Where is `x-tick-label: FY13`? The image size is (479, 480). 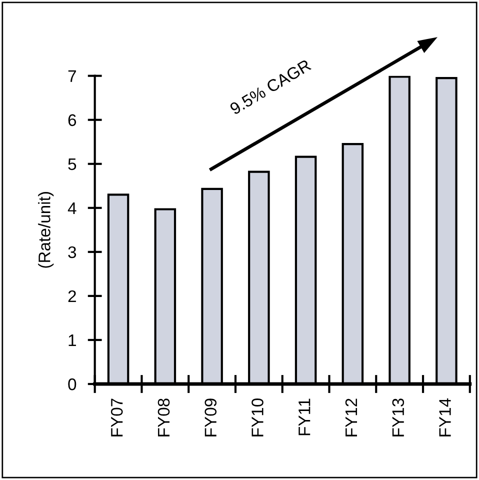 x-tick-label: FY13 is located at coordinates (398, 417).